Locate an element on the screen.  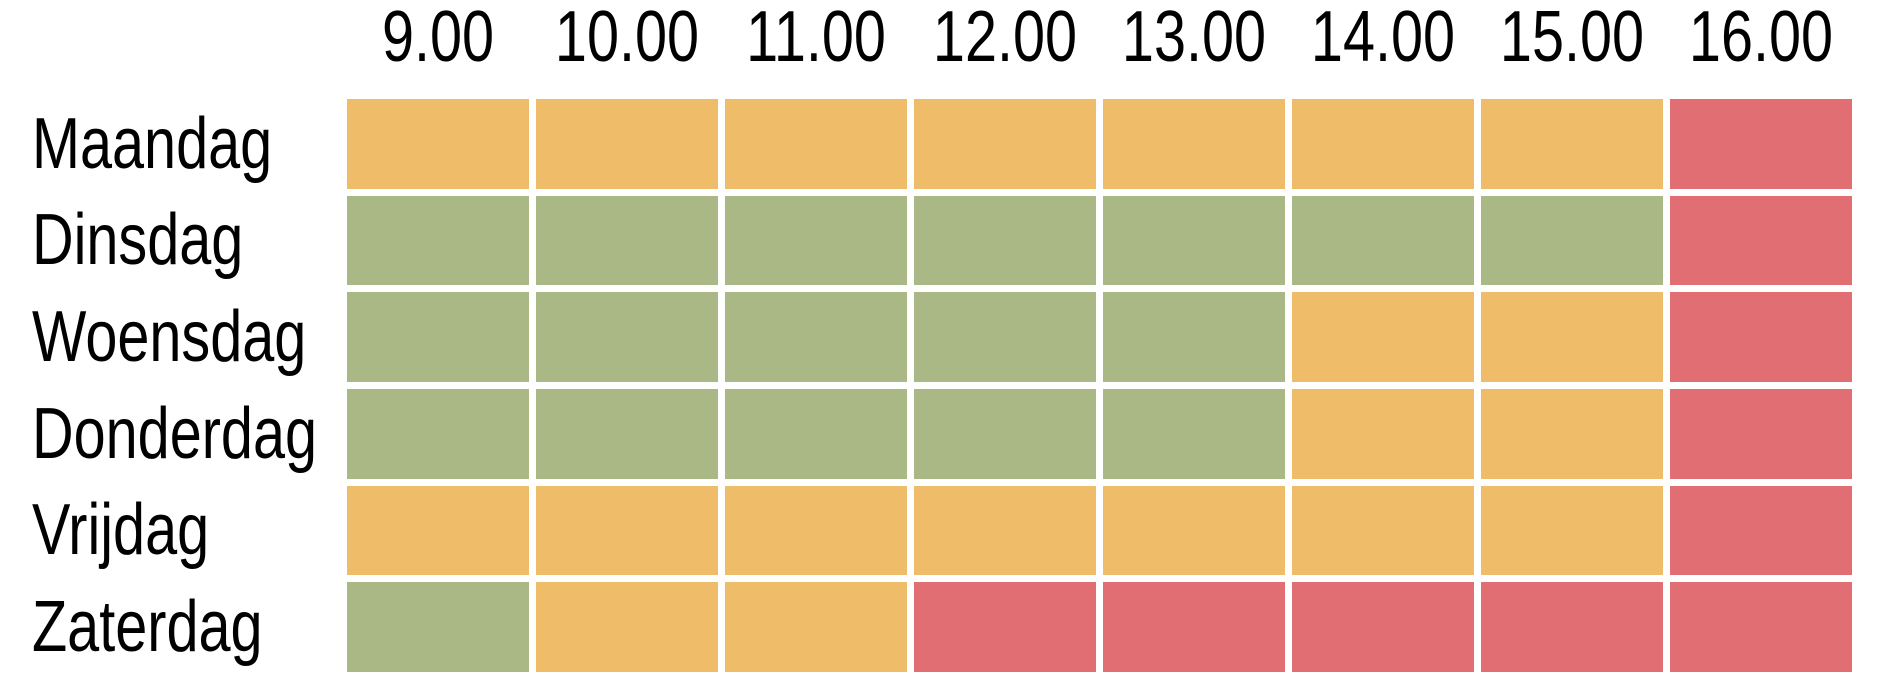
column-header-14-00: 14.00 is located at coordinates (1383, 38).